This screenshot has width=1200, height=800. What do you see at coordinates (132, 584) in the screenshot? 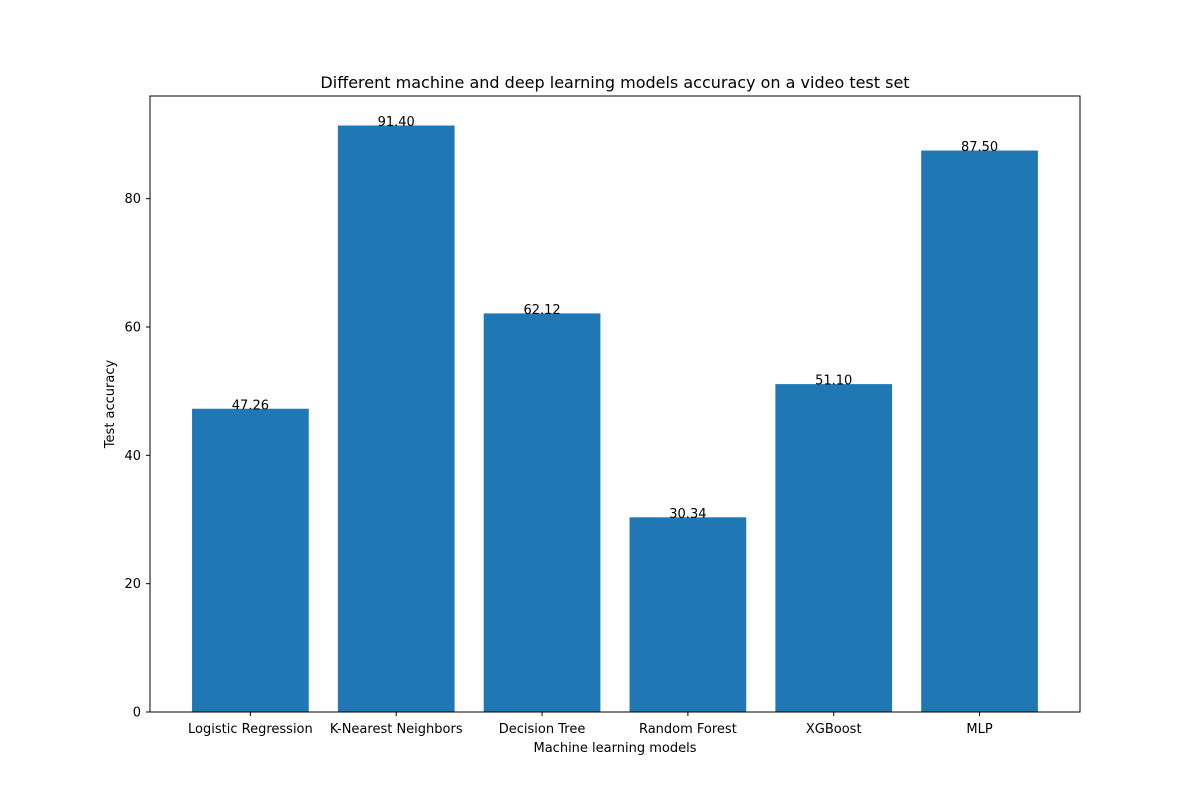
I see `y-tick-label: 20` at bounding box center [132, 584].